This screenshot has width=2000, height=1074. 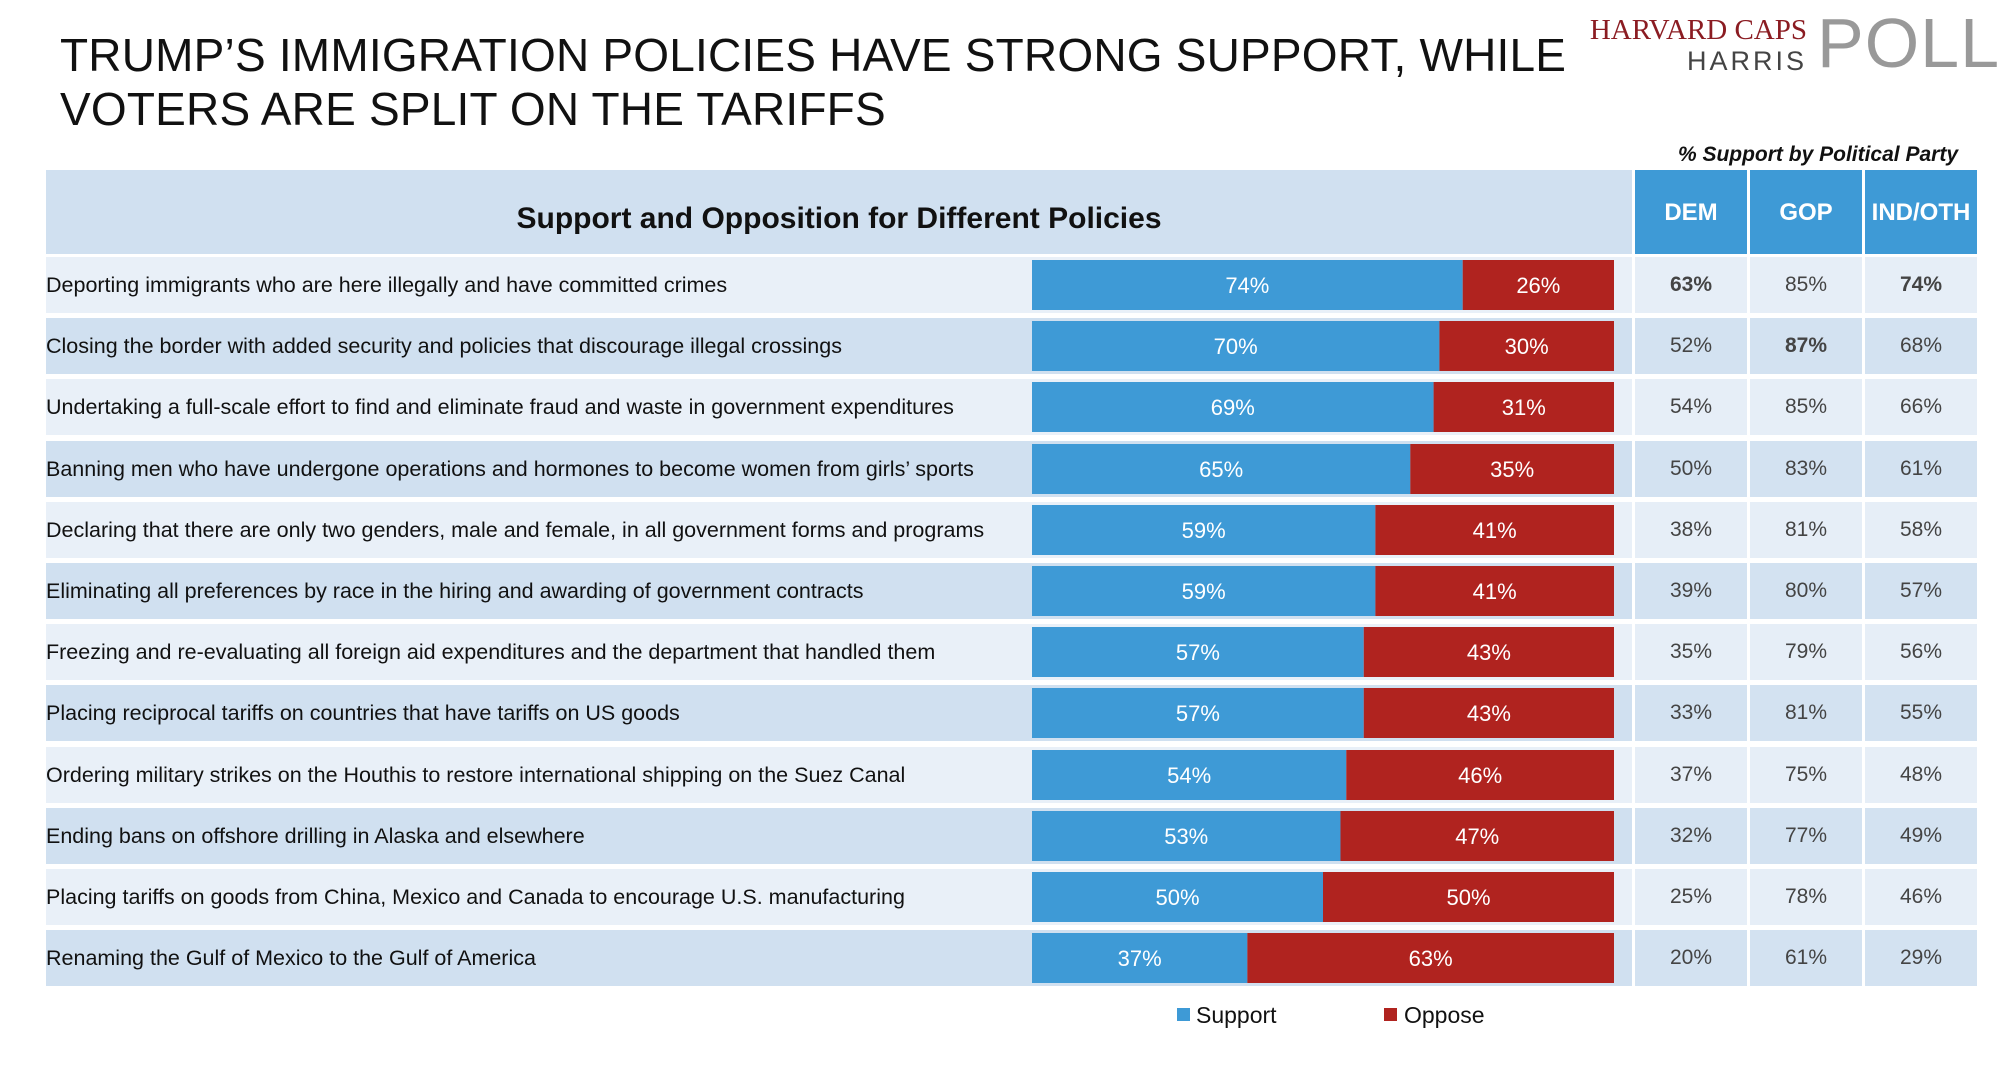 I want to click on harvard-caps-harris-poll-logo: HARVARD CAPS HARRIS POLL, so click(x=1792, y=44).